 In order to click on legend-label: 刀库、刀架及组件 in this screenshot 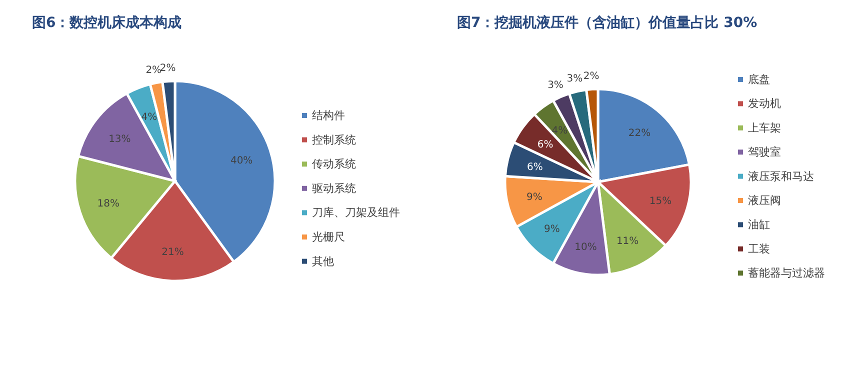, I will do `click(356, 213)`.